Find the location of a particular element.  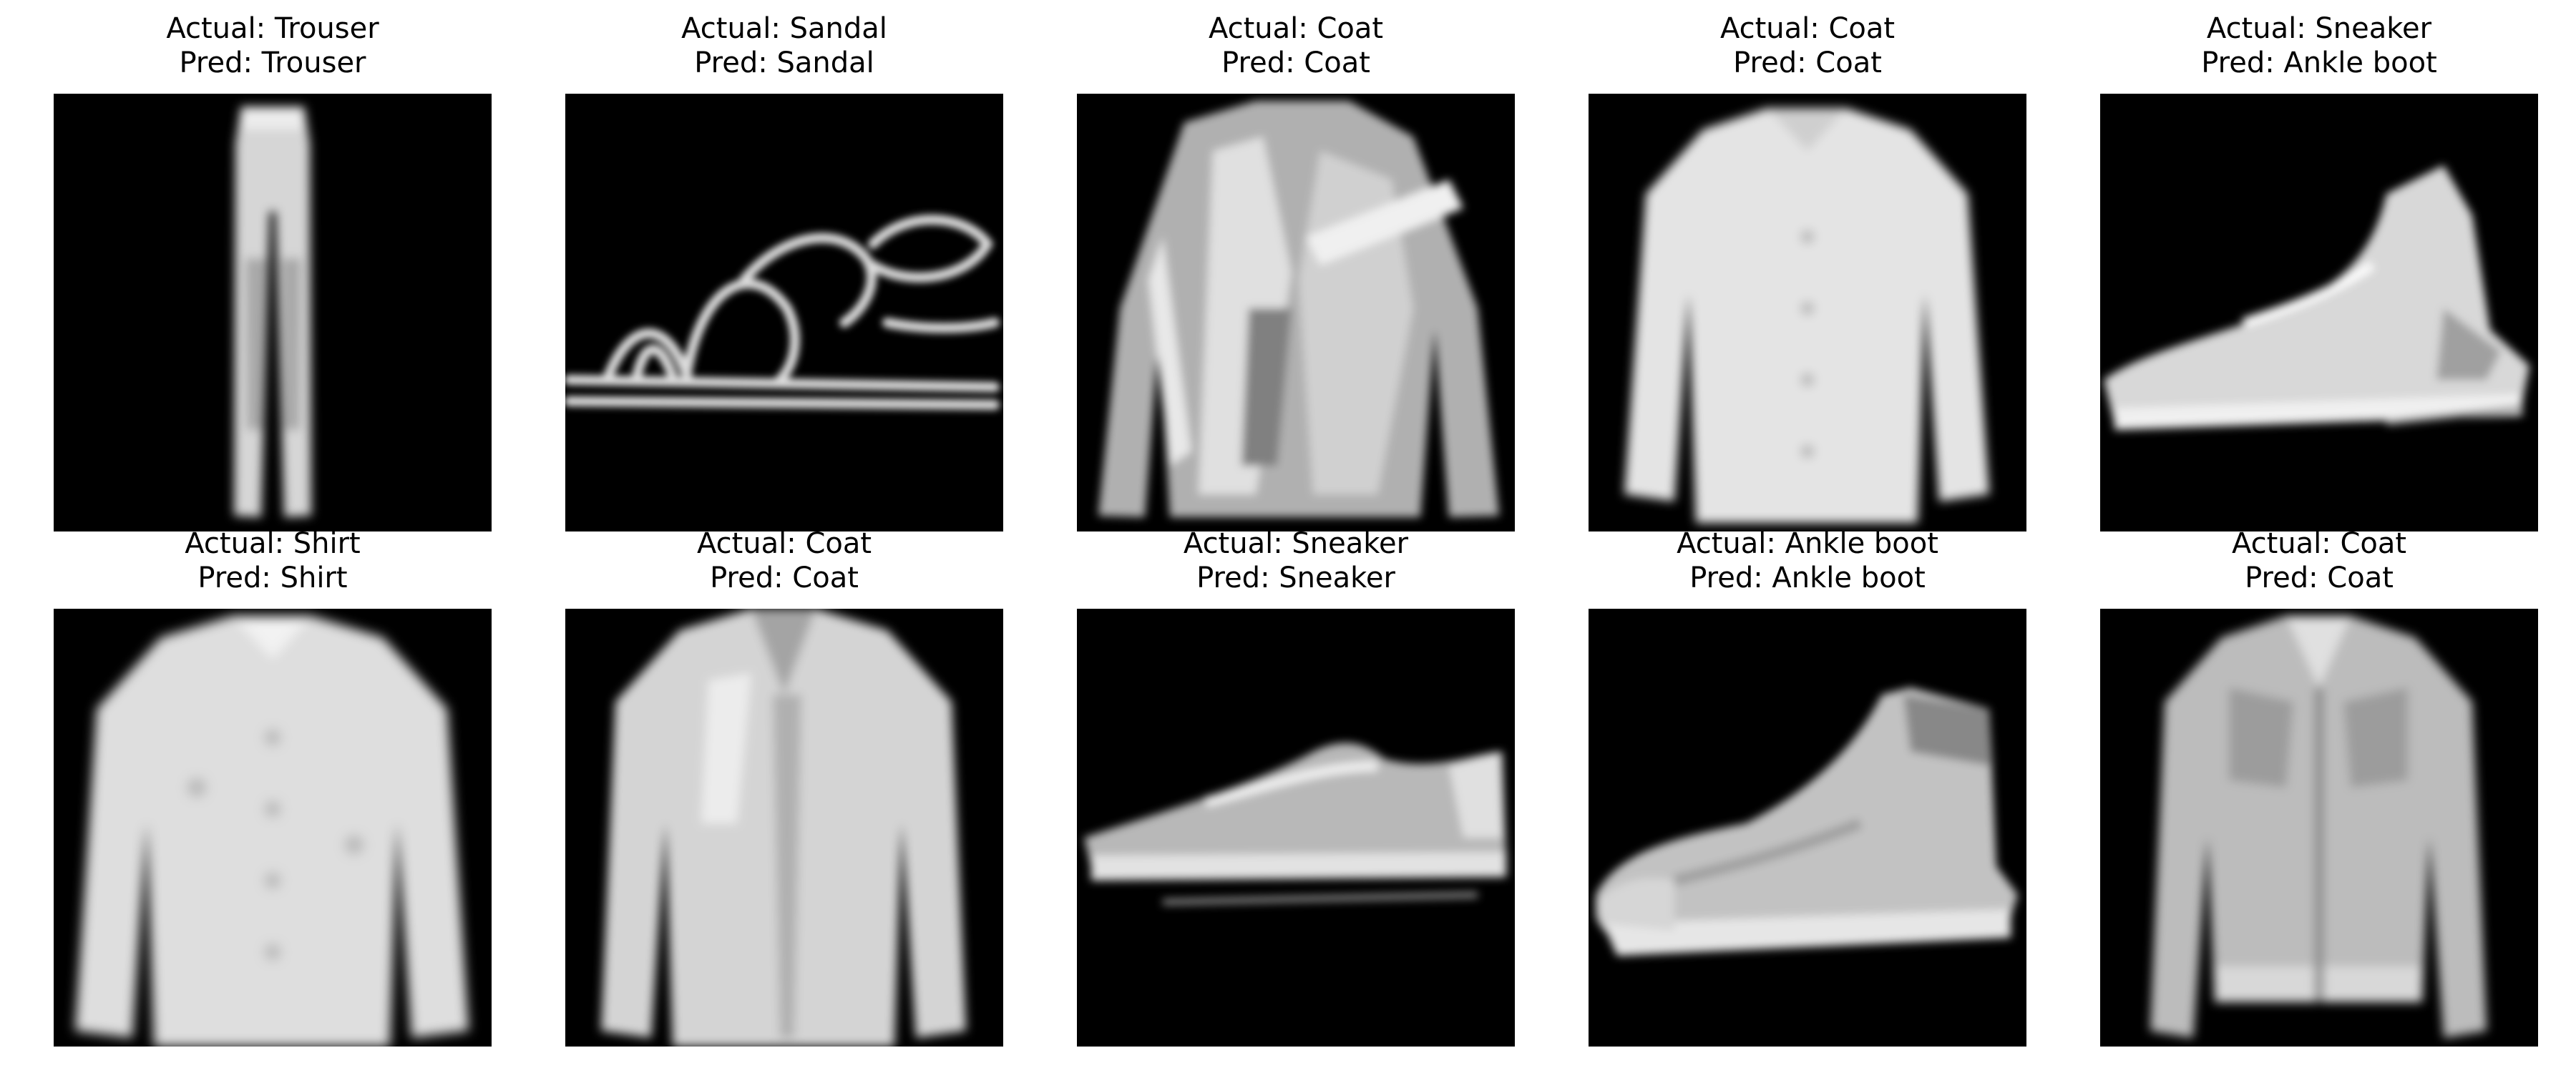

panel-title: Actual: Ankle boot Pred: Ankle boot is located at coordinates (1807, 560).